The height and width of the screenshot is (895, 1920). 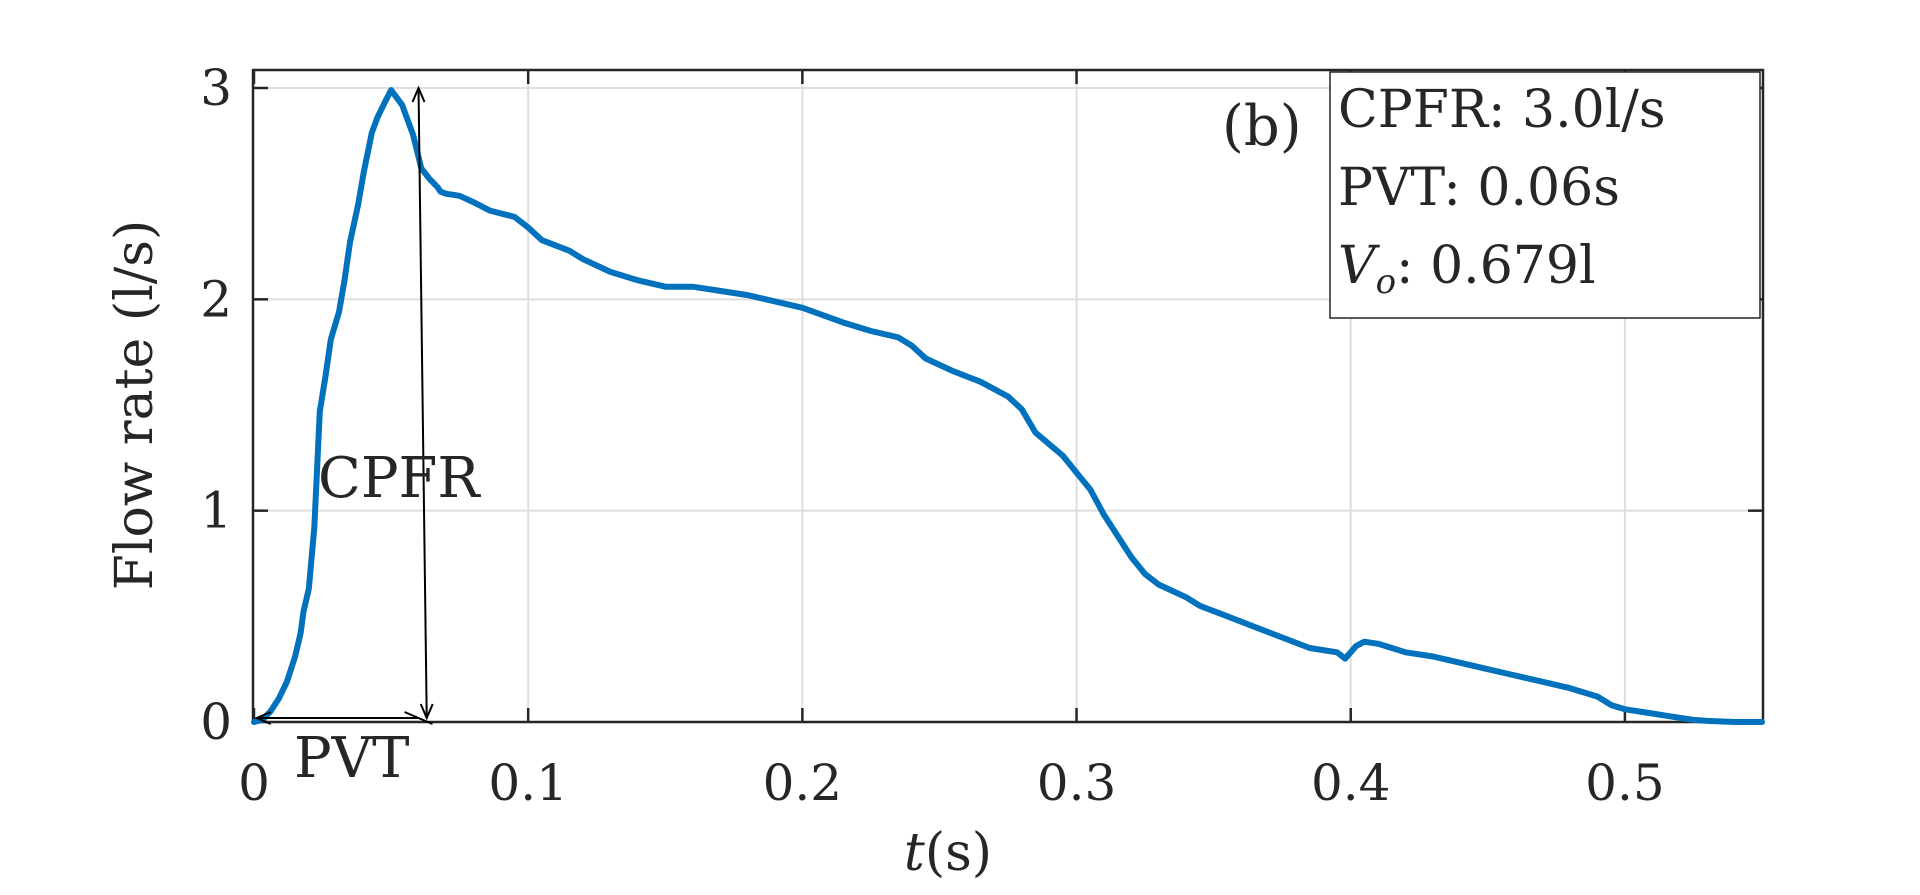 What do you see at coordinates (951, 783) in the screenshot?
I see `x-tick-labels: 0 0.1 0.2 0.3 0.4 0.5` at bounding box center [951, 783].